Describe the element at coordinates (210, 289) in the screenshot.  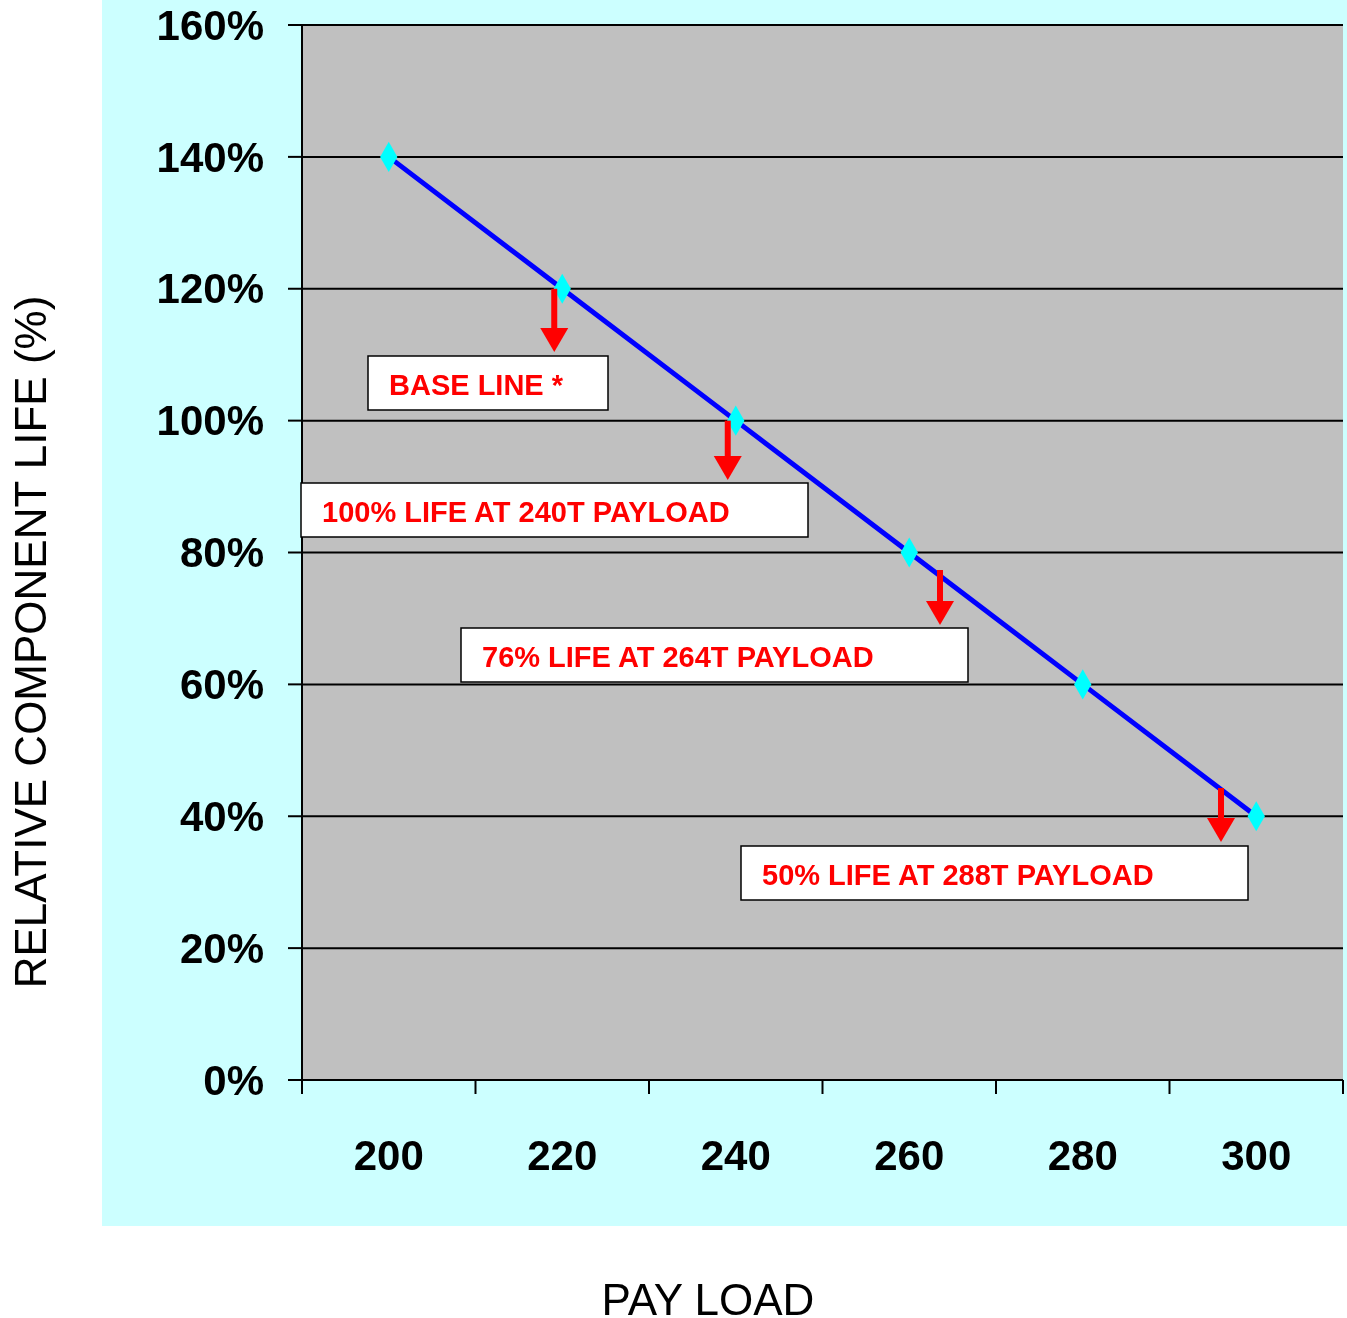
I see `y-tick-label: 120%` at that location.